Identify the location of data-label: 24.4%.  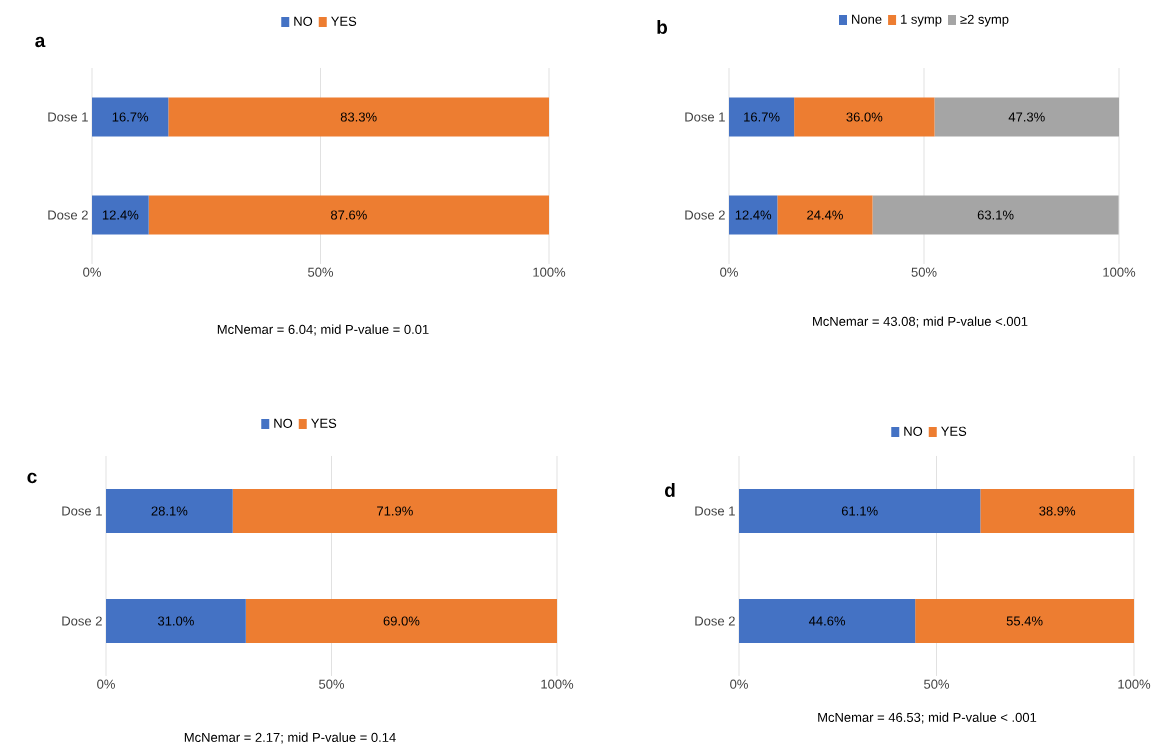
(825, 215).